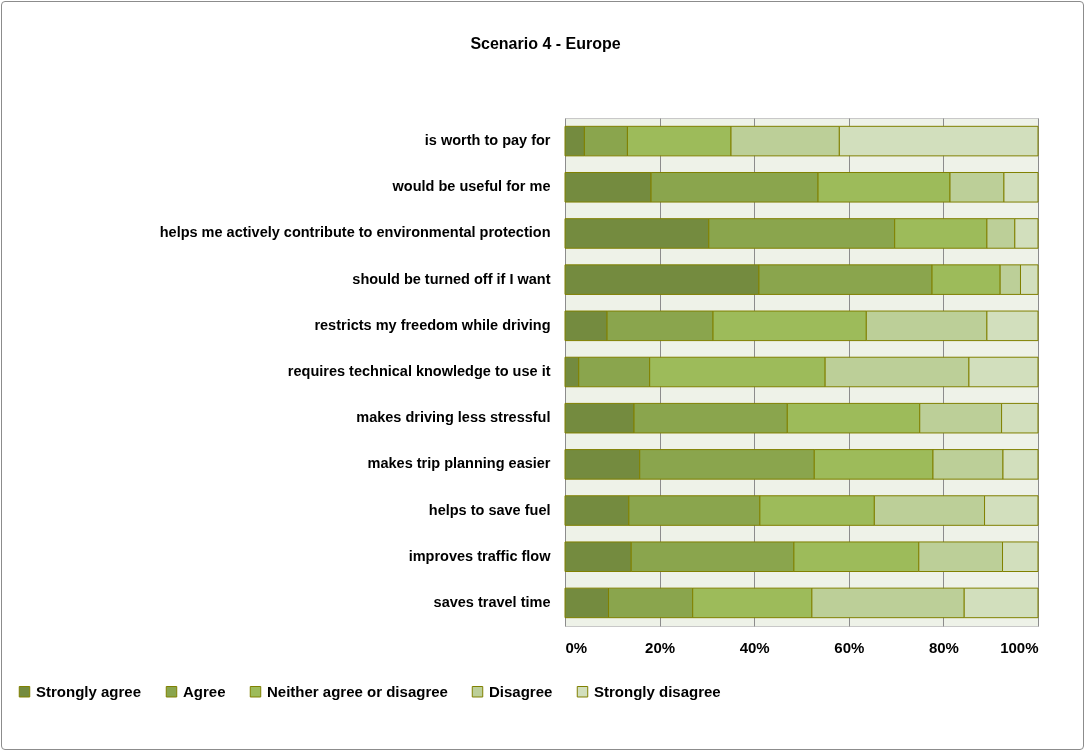 The image size is (1087, 753). Describe the element at coordinates (89, 691) in the screenshot. I see `legend-label: Strongly agree` at that location.